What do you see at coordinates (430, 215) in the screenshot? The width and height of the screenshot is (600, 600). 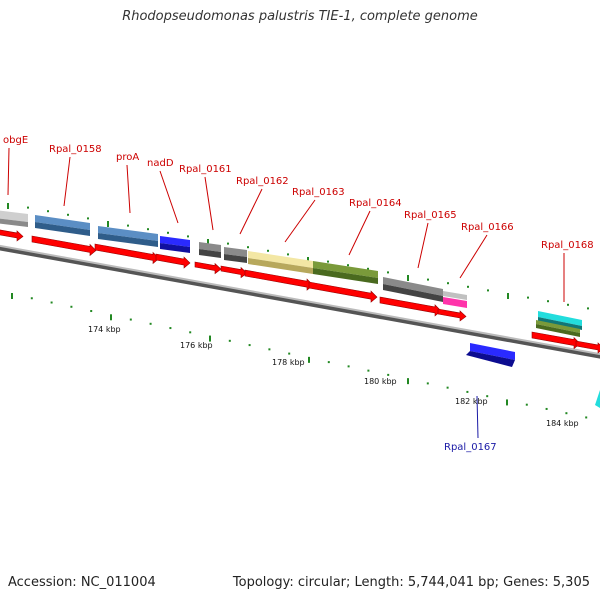 I see `gene-label-rpal-0165: Rpal_0165` at bounding box center [430, 215].